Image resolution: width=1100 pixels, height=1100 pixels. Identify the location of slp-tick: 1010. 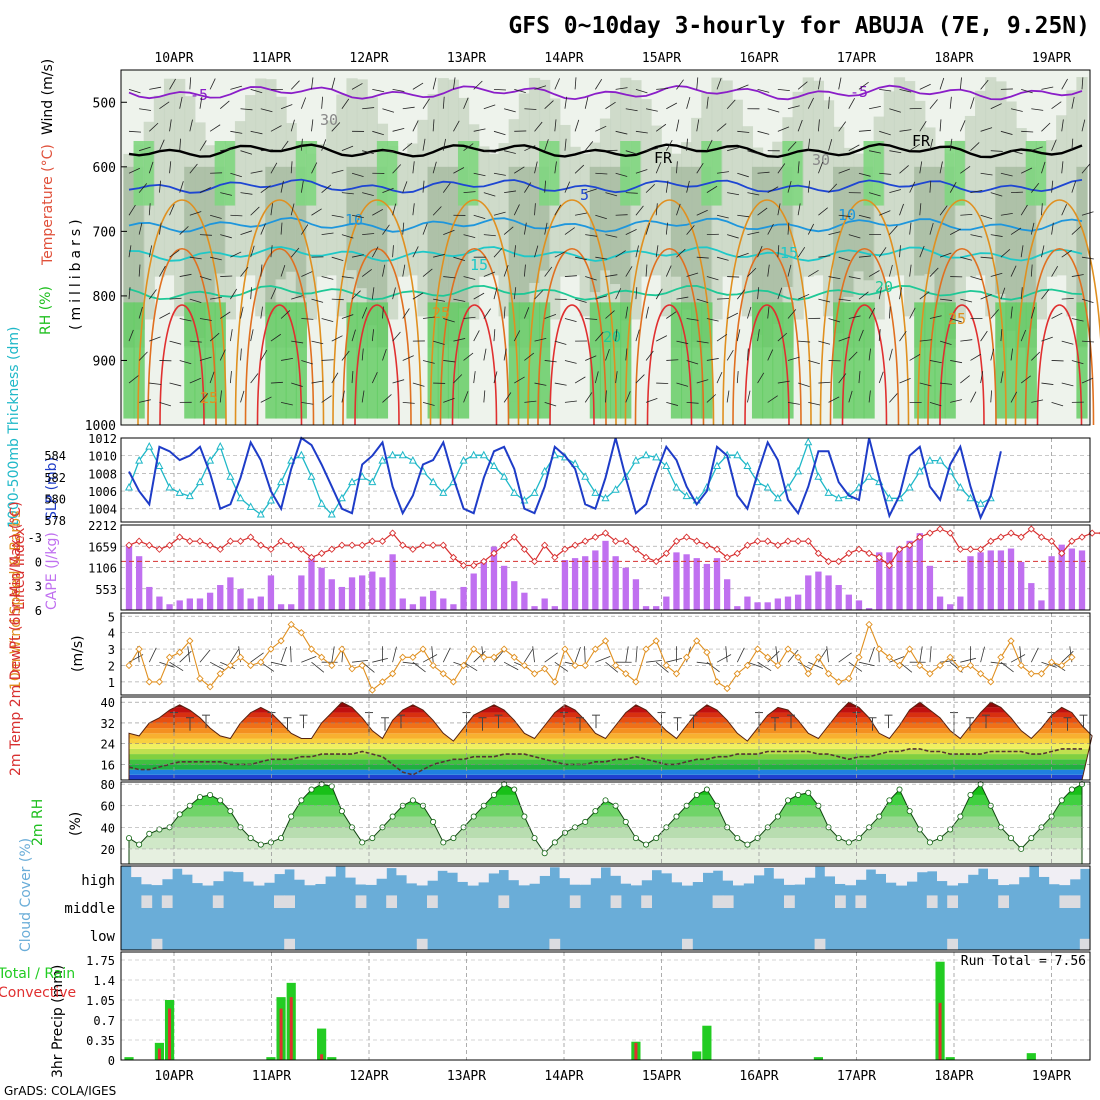
(102, 457).